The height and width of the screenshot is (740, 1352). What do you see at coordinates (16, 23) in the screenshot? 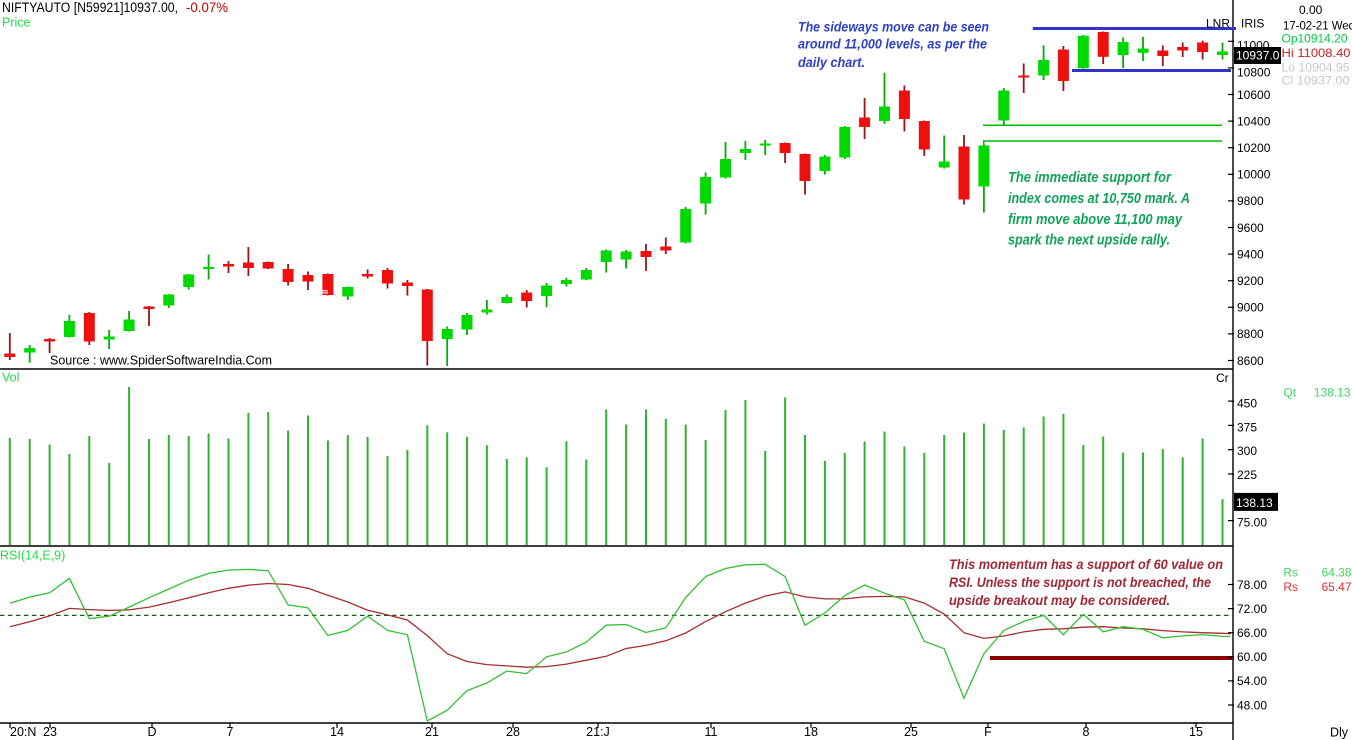
I see `svg-text: Price` at bounding box center [16, 23].